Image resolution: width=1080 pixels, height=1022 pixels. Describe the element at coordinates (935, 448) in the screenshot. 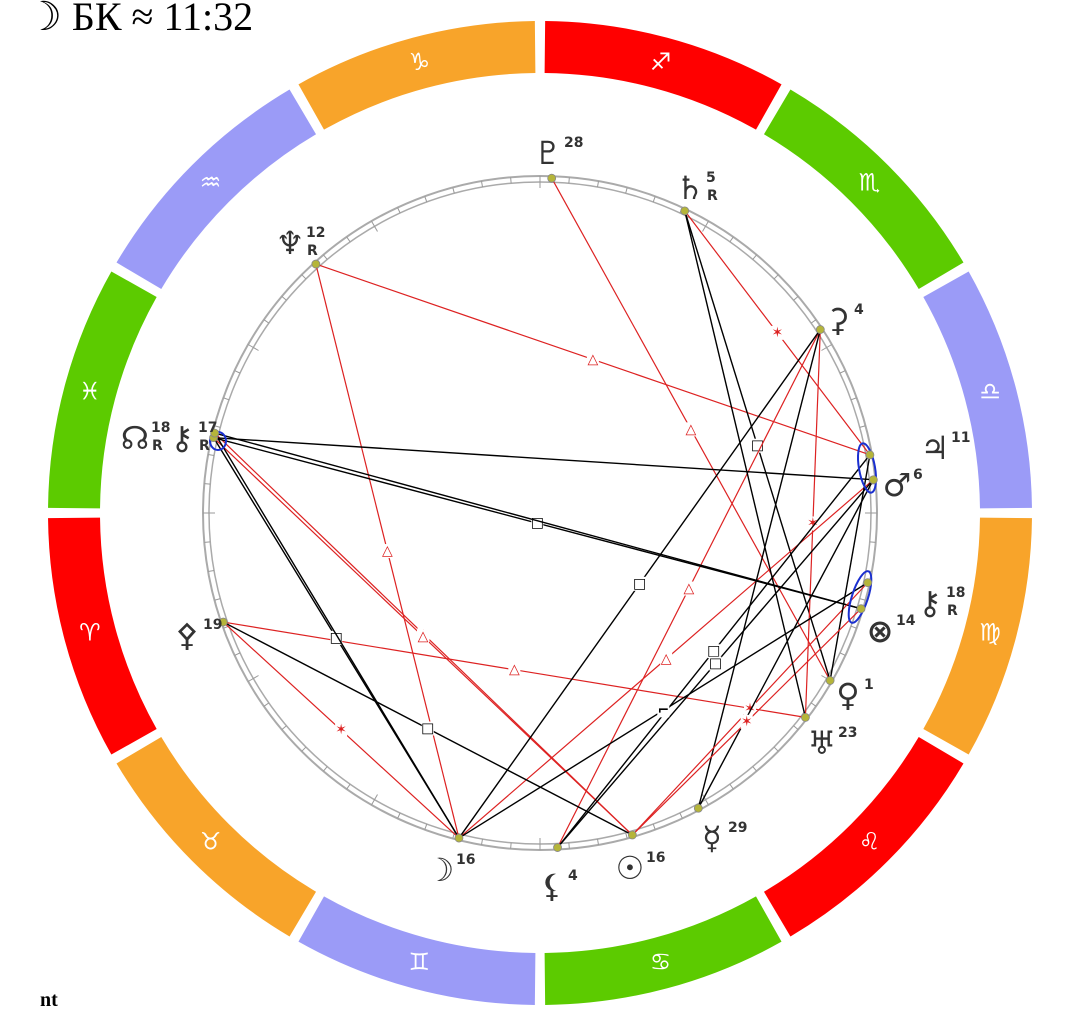

I see `body-glyph: ♃` at that location.